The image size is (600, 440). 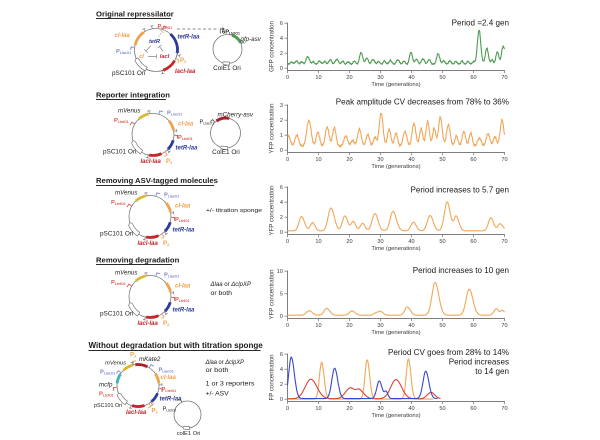 I want to click on svg-text: or both, so click(x=222, y=293).